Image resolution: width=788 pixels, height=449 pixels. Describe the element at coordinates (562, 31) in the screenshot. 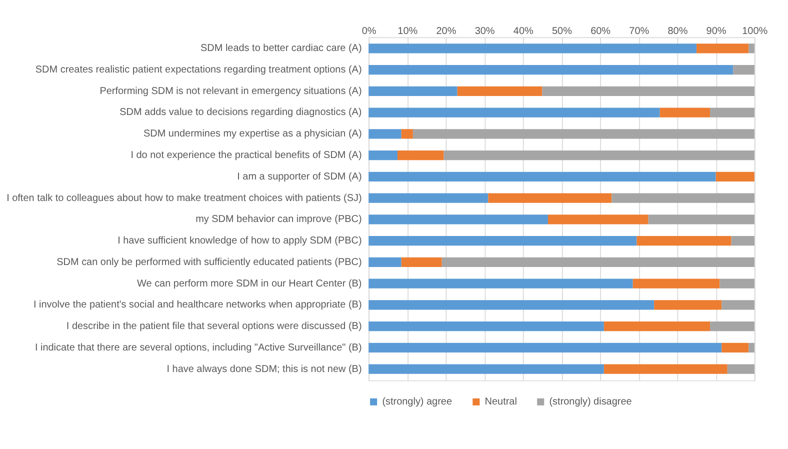

I see `x-tick-label: 50%` at that location.